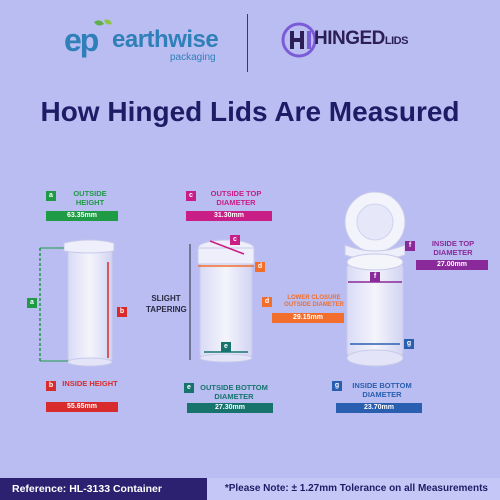 Image resolution: width=500 pixels, height=500 pixels. What do you see at coordinates (103, 22) in the screenshot?
I see `earthwise-leaf-logo-icon` at bounding box center [103, 22].